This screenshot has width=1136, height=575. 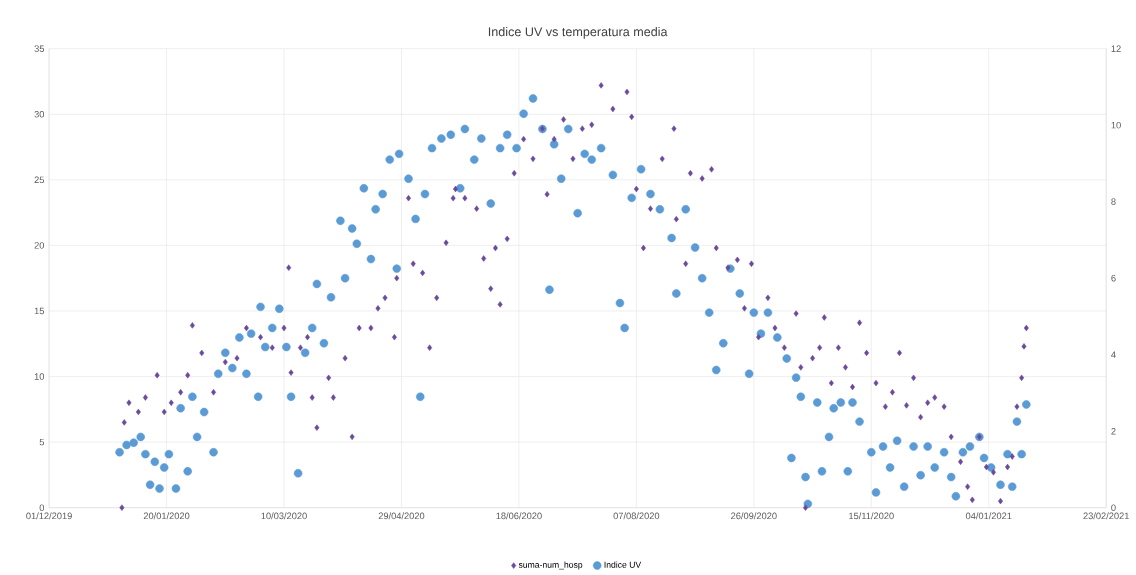 I want to click on x-tick-label: 23/02/2021, so click(x=1106, y=516).